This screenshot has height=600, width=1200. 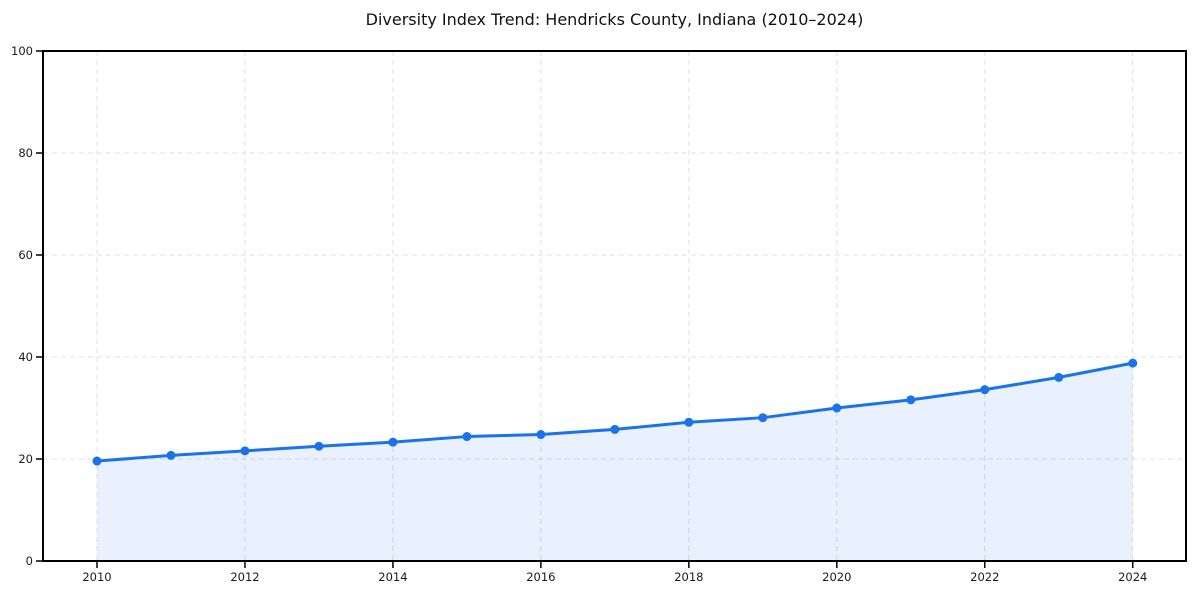 What do you see at coordinates (392, 577) in the screenshot?
I see `x-tick-label-2014: 2014` at bounding box center [392, 577].